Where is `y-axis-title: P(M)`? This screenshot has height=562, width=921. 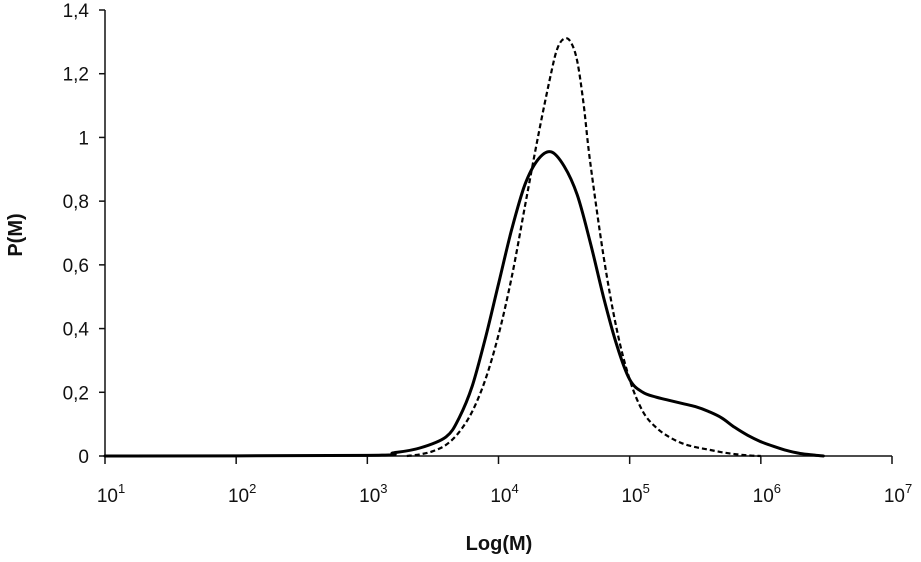 y-axis-title: P(M) is located at coordinates (16, 234).